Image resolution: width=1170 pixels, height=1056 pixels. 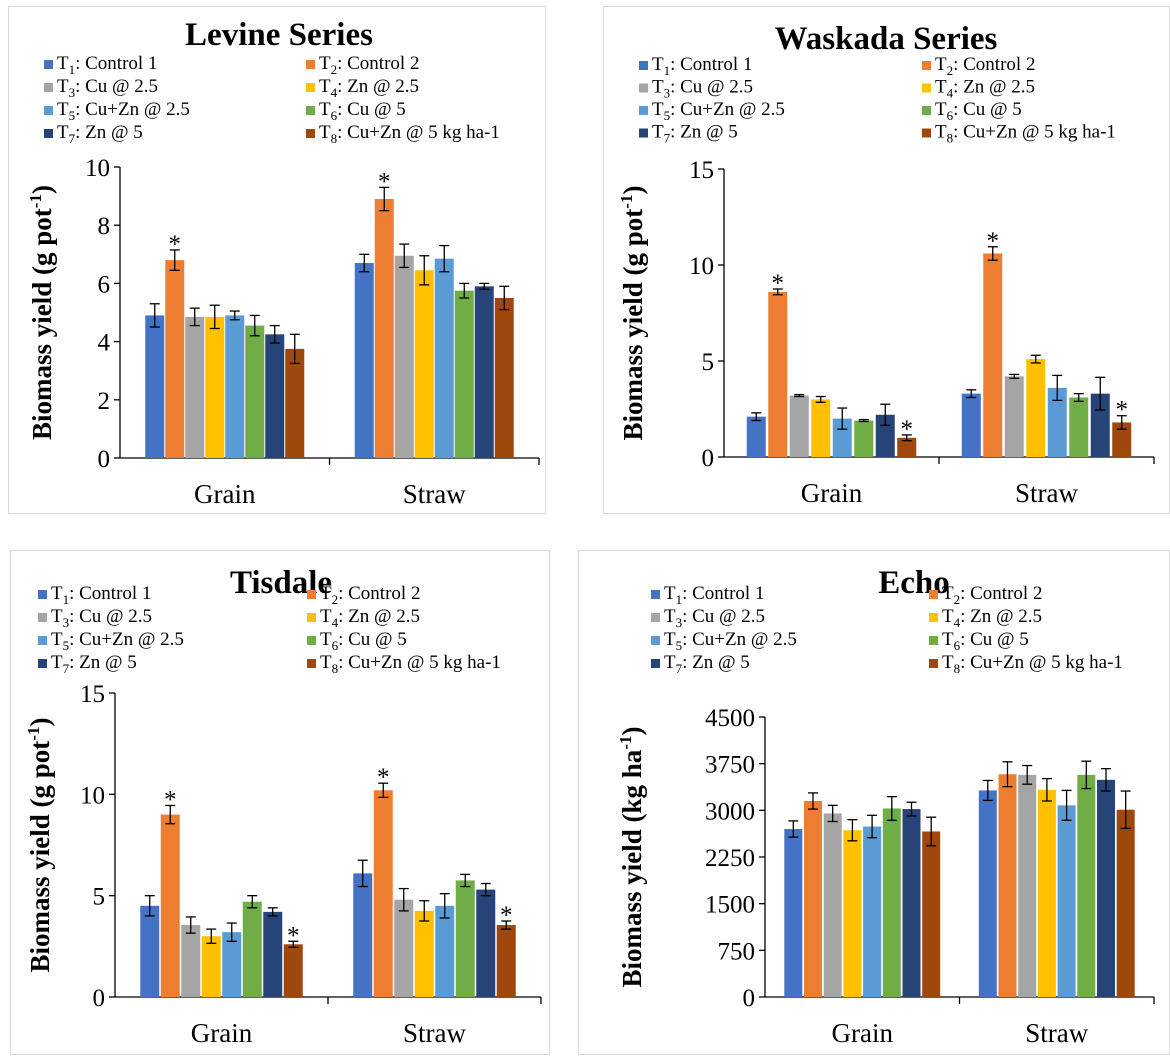 What do you see at coordinates (711, 64) in the screenshot?
I see `legend-text: : Control 1` at bounding box center [711, 64].